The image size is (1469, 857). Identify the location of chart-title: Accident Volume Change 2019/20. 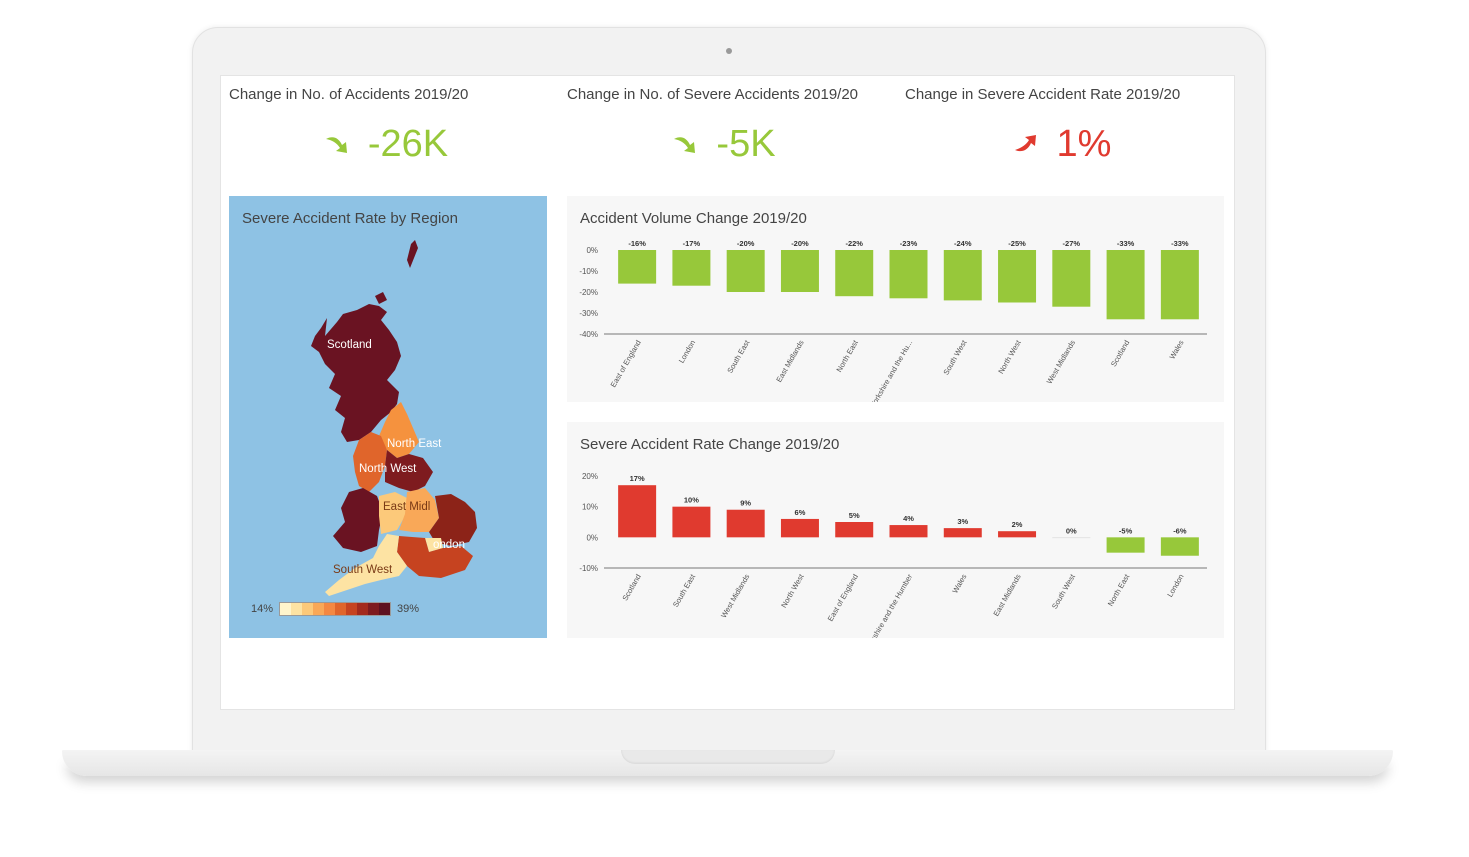
(693, 218).